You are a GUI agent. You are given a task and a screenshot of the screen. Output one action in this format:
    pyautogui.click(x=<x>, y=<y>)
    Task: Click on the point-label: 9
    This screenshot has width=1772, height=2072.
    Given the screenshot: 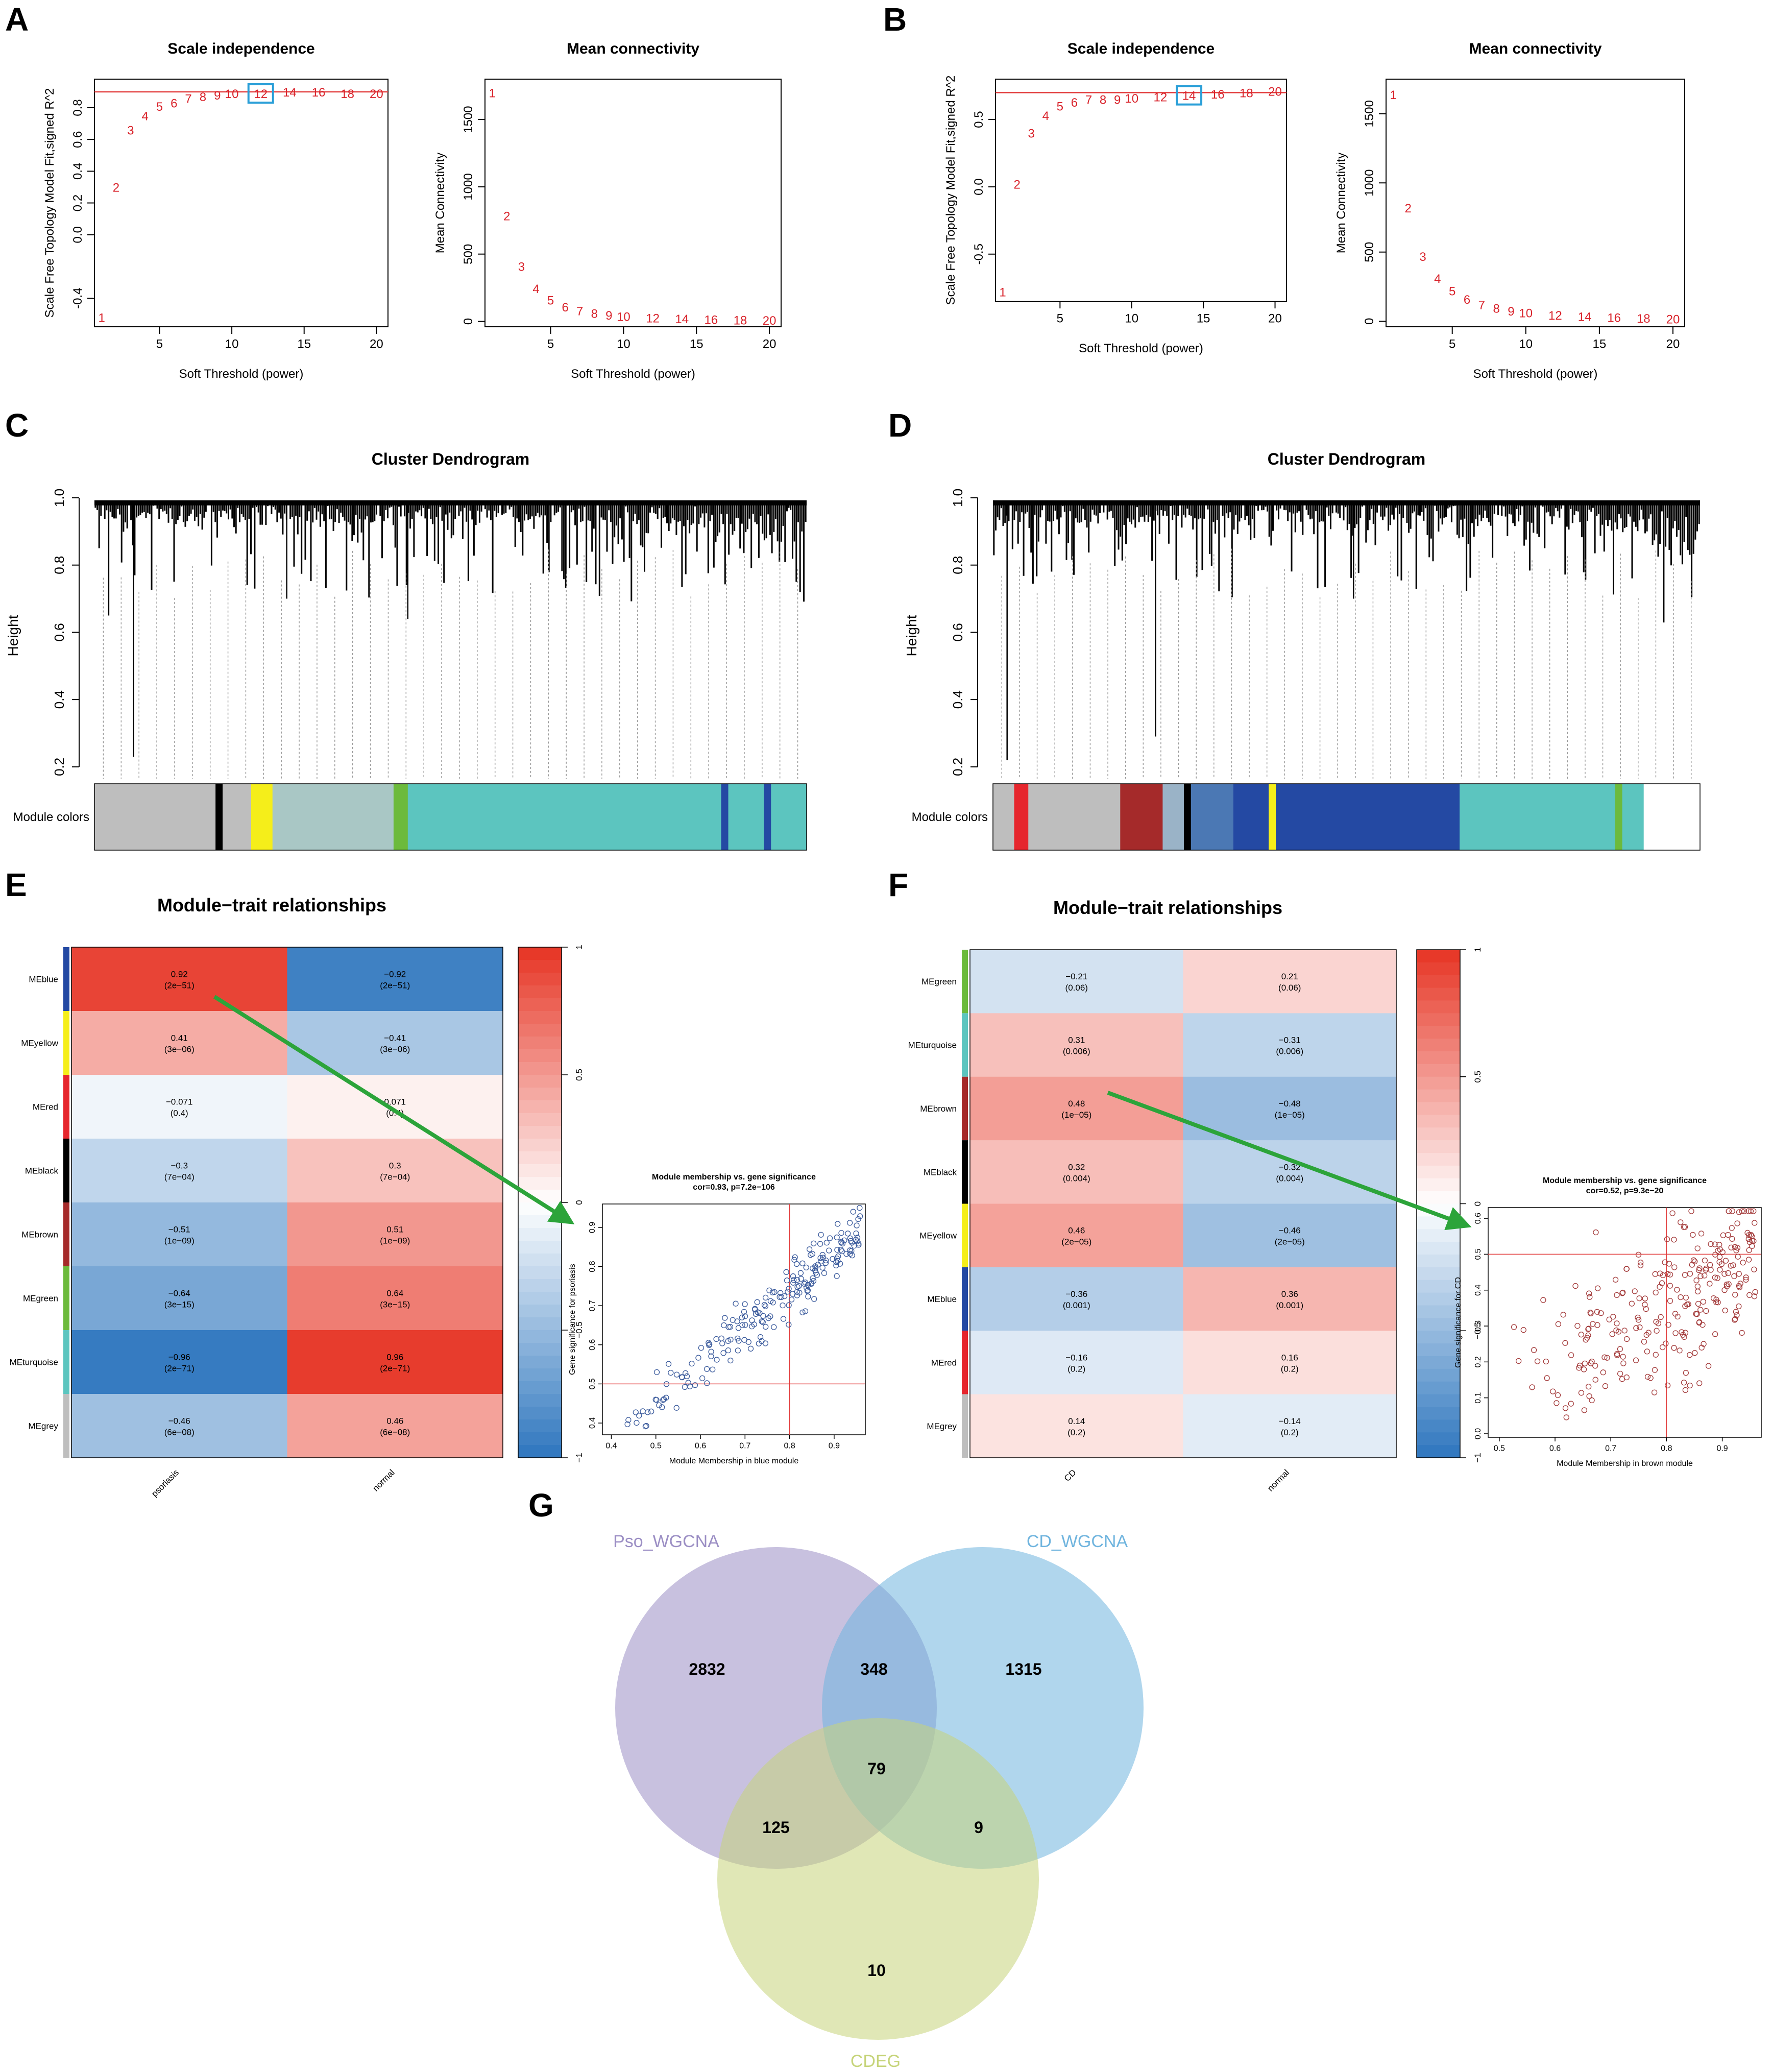 What is the action you would take?
    pyautogui.click(x=217, y=96)
    